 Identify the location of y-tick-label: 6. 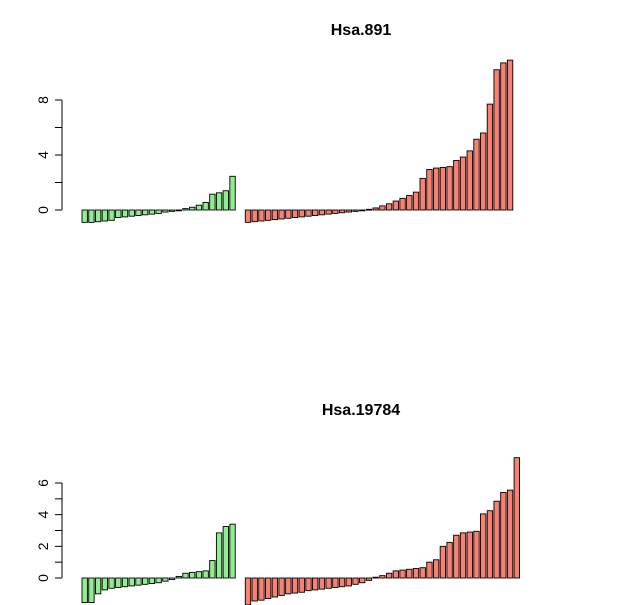
(43, 483).